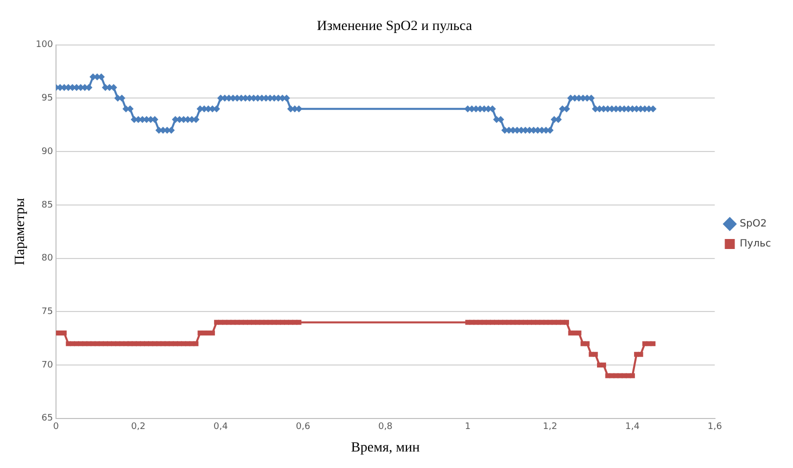 This screenshot has height=468, width=793. Describe the element at coordinates (467, 427) in the screenshot. I see `x-tick-label: 1` at that location.